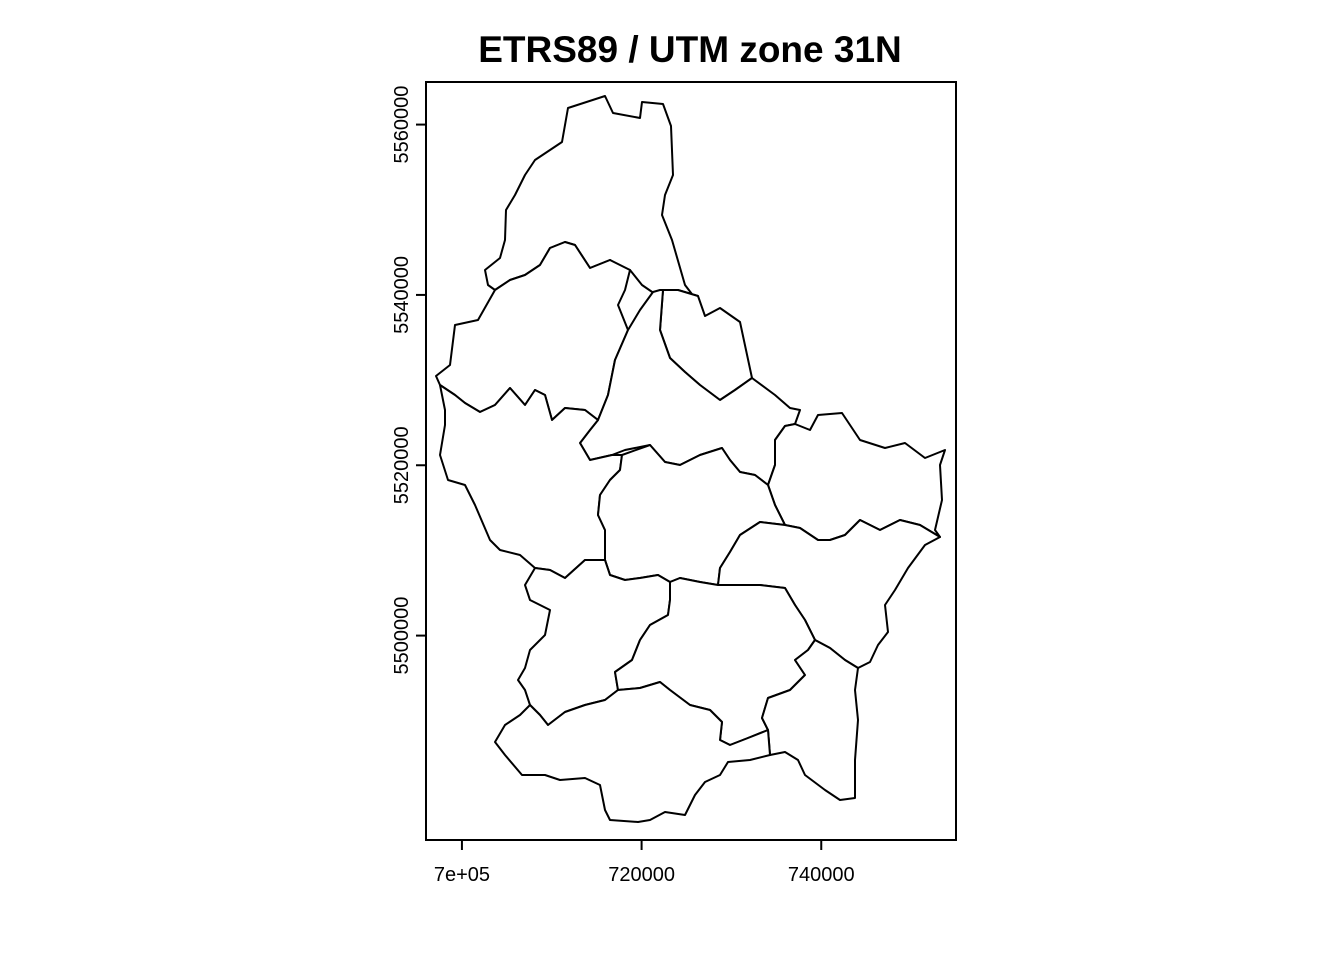 Image resolution: width=1344 pixels, height=960 pixels. What do you see at coordinates (810, 720) in the screenshot?
I see `region-remich` at bounding box center [810, 720].